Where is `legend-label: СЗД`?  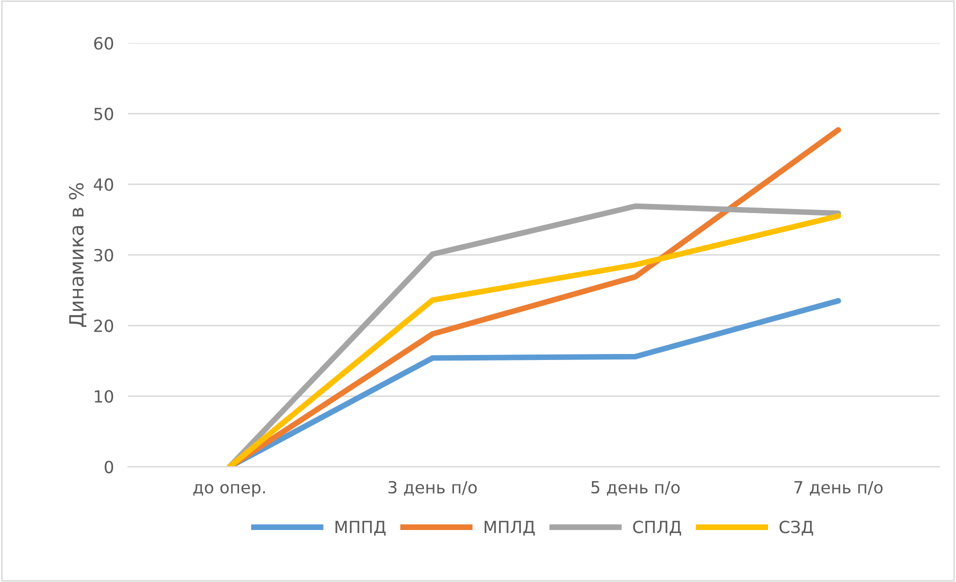 legend-label: СЗД is located at coordinates (797, 528).